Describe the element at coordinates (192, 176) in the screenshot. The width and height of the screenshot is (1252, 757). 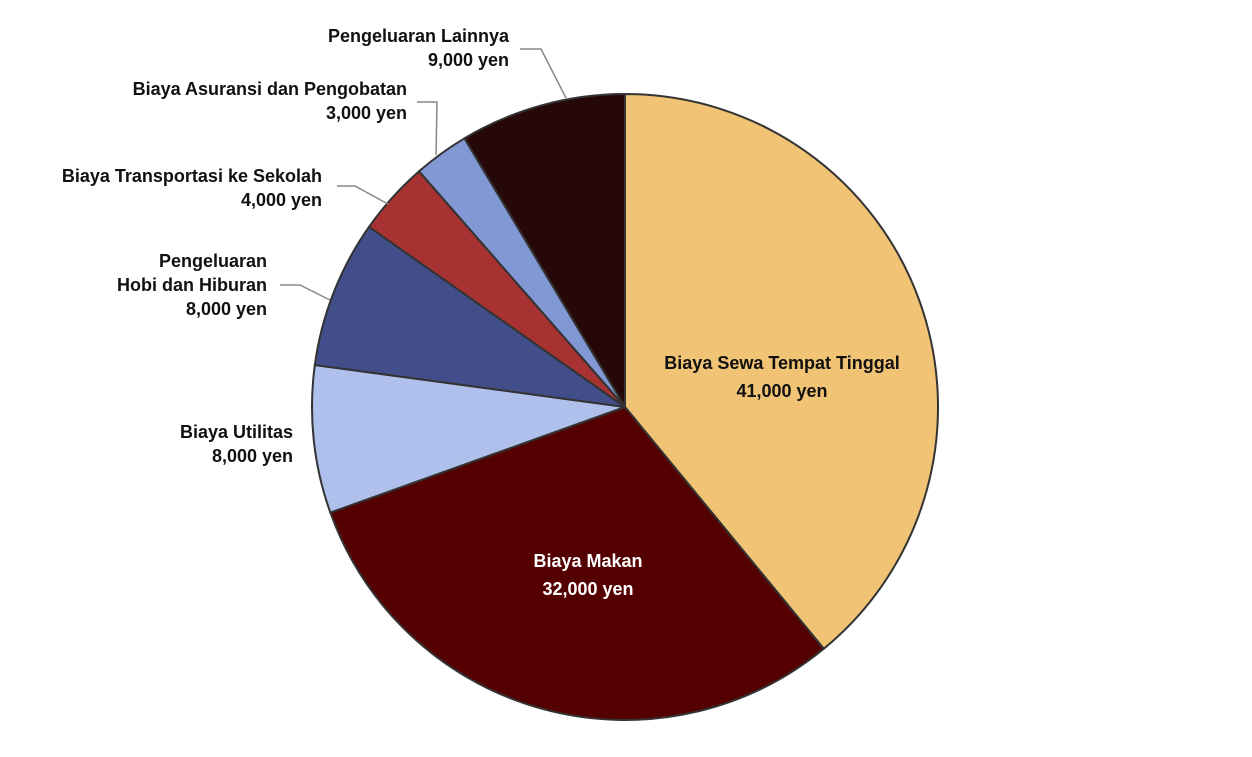
I see `slice-label: Biaya Transportasi ke Sekolah` at that location.